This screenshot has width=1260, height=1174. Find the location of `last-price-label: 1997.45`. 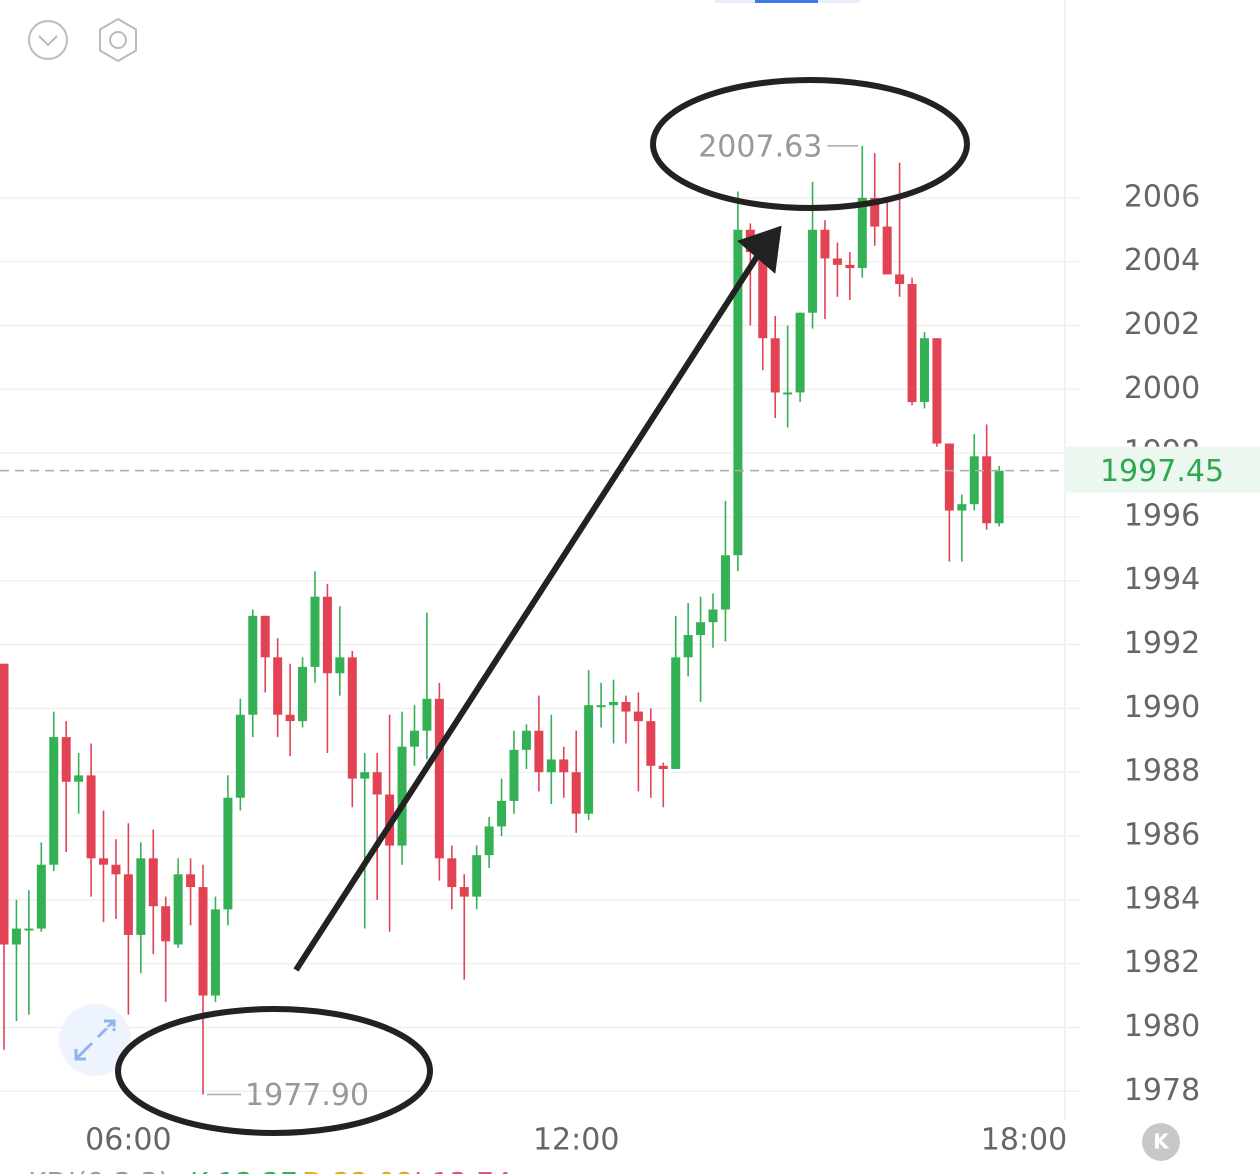

last-price-label: 1997.45 is located at coordinates (1162, 471).